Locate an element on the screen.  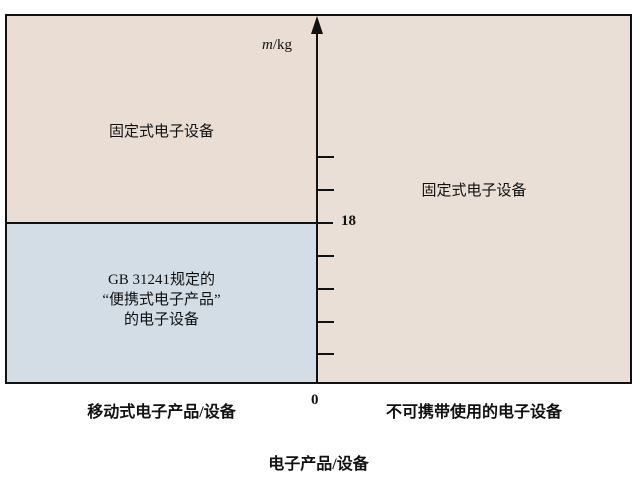
origin-label: 0 is located at coordinates (315, 400).